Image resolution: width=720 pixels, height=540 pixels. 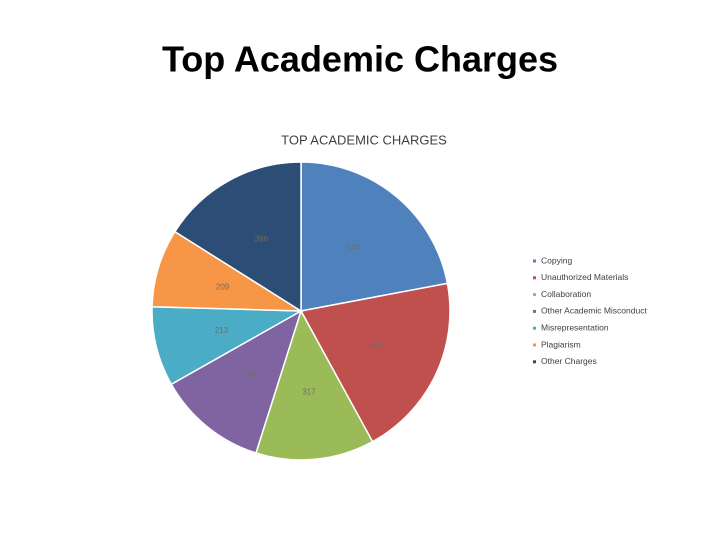 I want to click on data-label: 493, so click(x=375, y=345).